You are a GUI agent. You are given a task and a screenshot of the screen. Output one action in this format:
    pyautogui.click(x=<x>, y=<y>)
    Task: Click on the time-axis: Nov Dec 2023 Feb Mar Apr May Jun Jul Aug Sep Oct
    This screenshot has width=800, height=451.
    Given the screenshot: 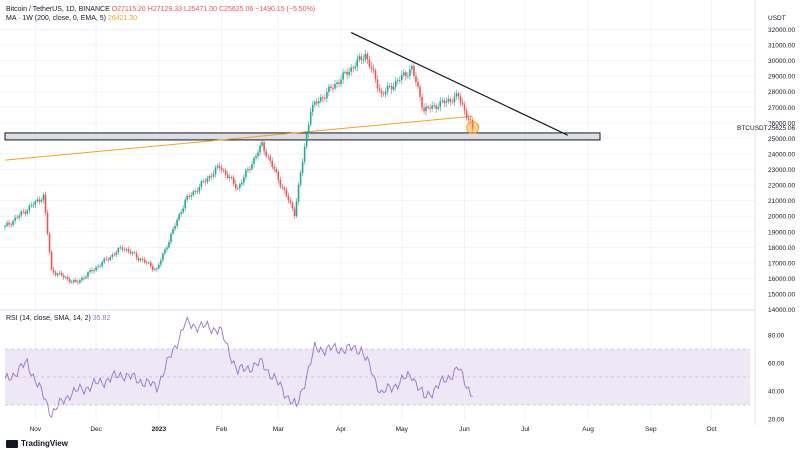 What is the action you would take?
    pyautogui.click(x=373, y=429)
    